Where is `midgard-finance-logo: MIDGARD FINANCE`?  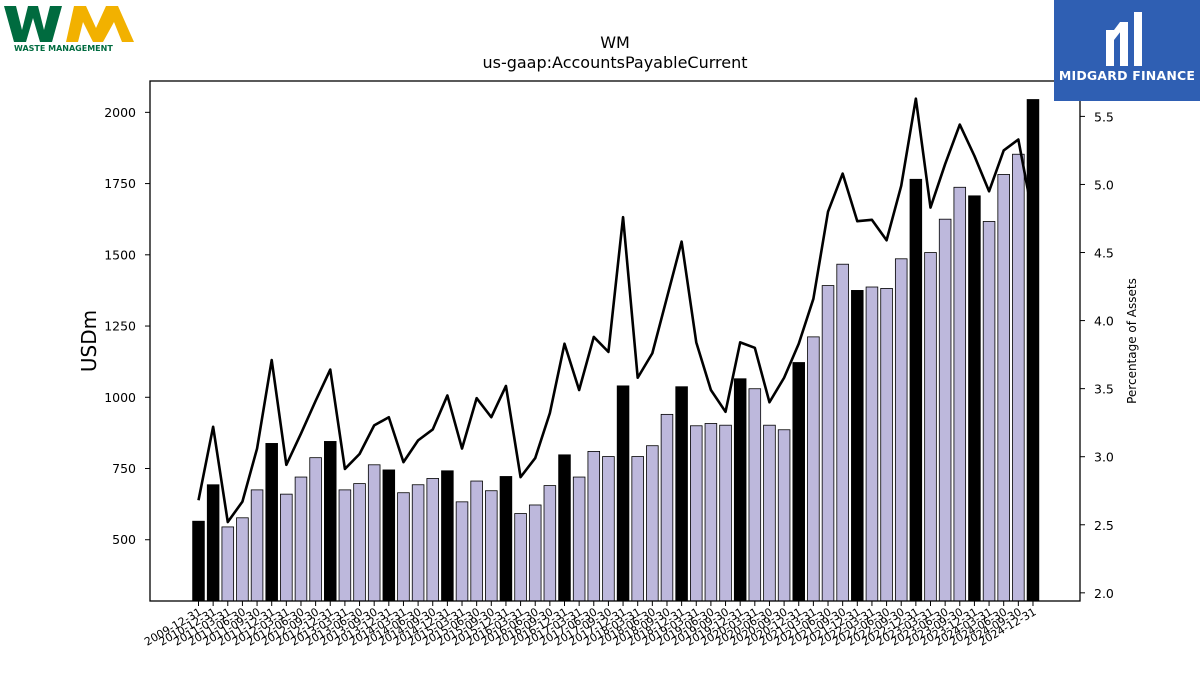
midgard-finance-logo: MIDGARD FINANCE is located at coordinates (1127, 50).